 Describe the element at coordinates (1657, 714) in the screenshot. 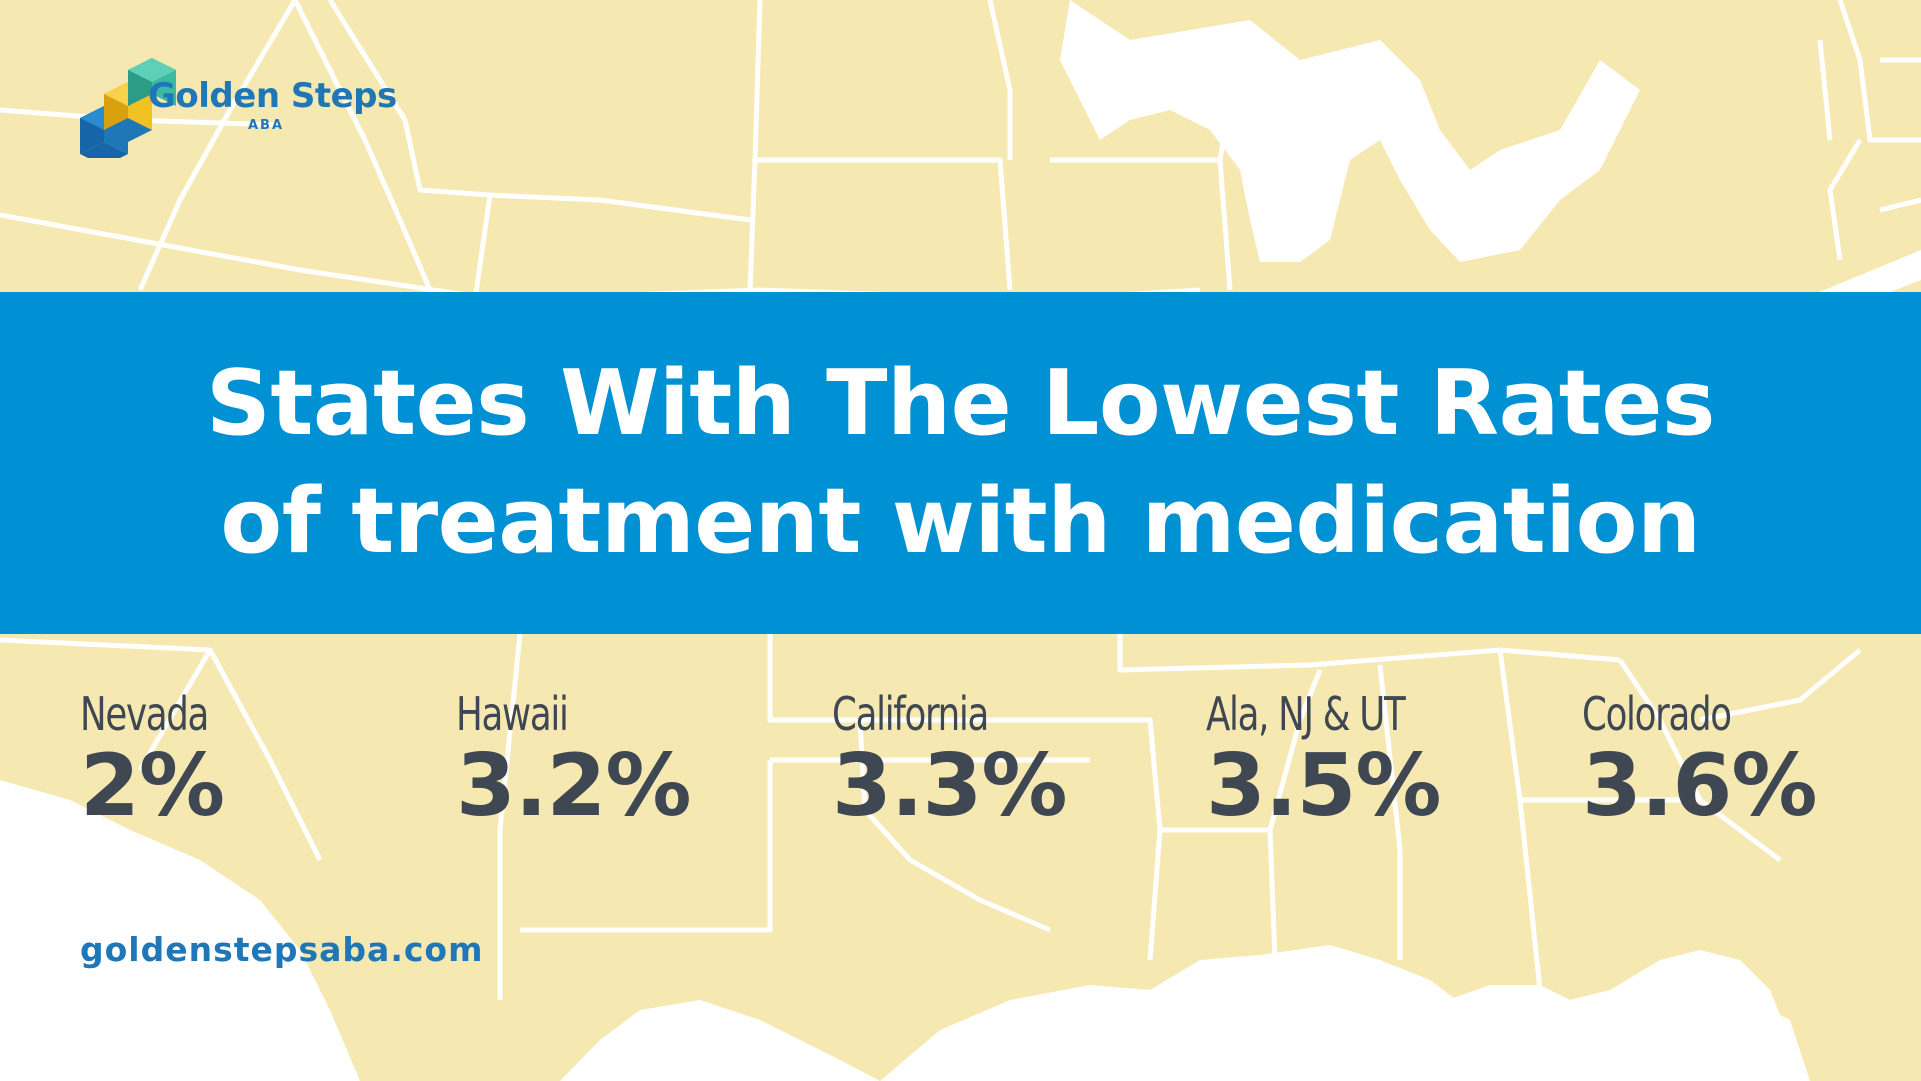

I see `stat-state-label: Colorado` at that location.